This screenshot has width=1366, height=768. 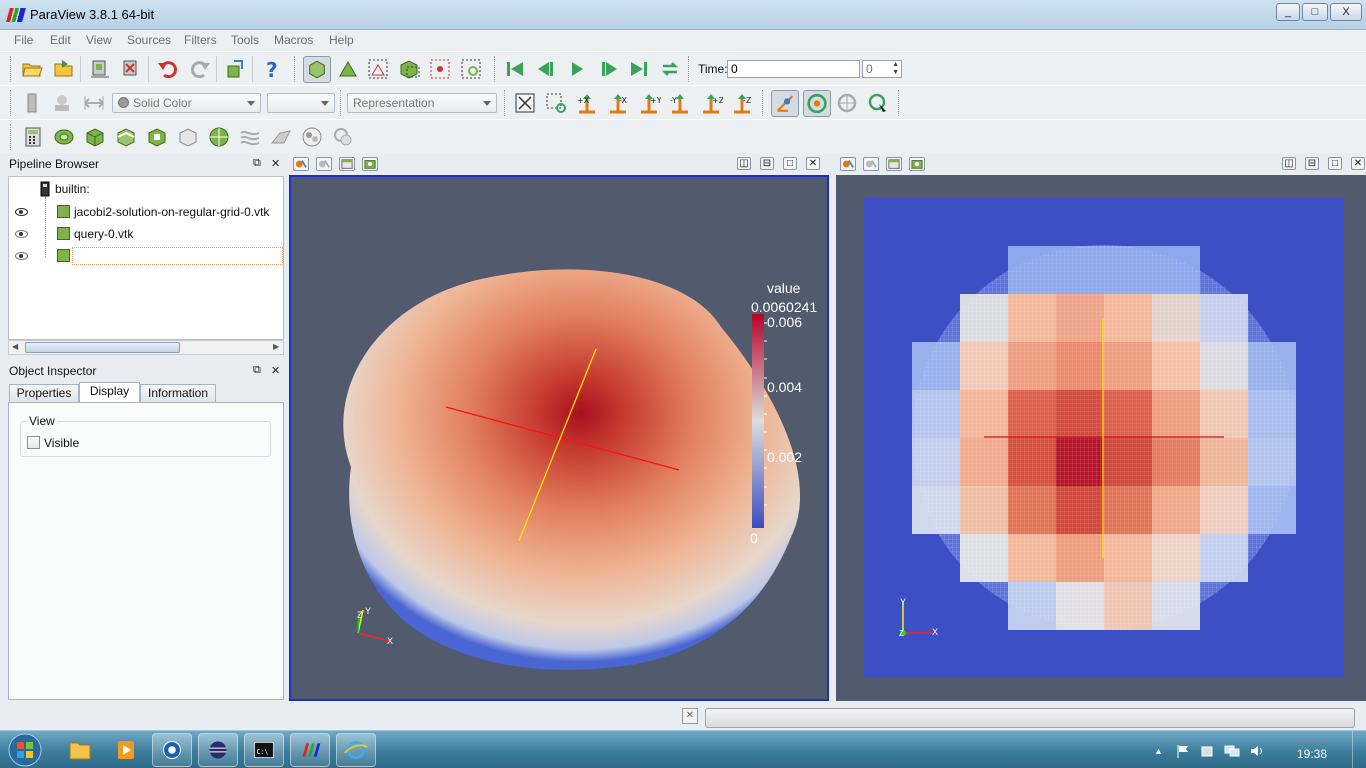 I want to click on slice-icon, so click(x=126, y=137).